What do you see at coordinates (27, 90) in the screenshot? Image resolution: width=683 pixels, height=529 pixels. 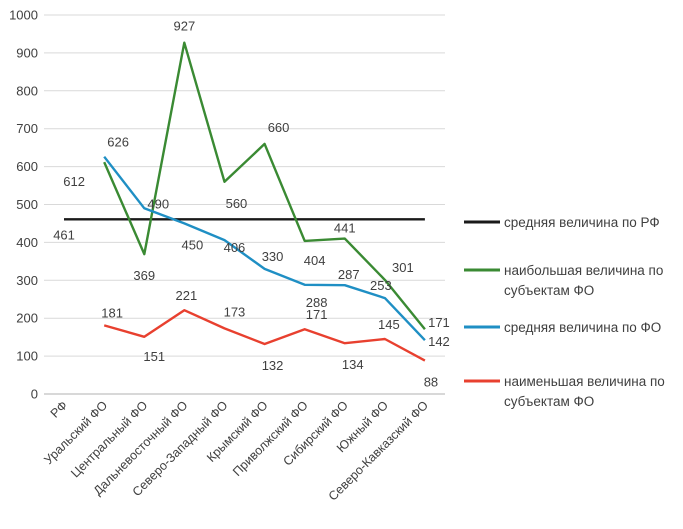 I see `y-tick-label: 800` at bounding box center [27, 90].